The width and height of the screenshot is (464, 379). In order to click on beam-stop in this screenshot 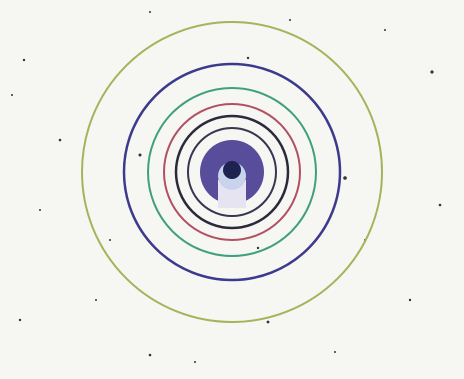, I will do `click(232, 174)`.